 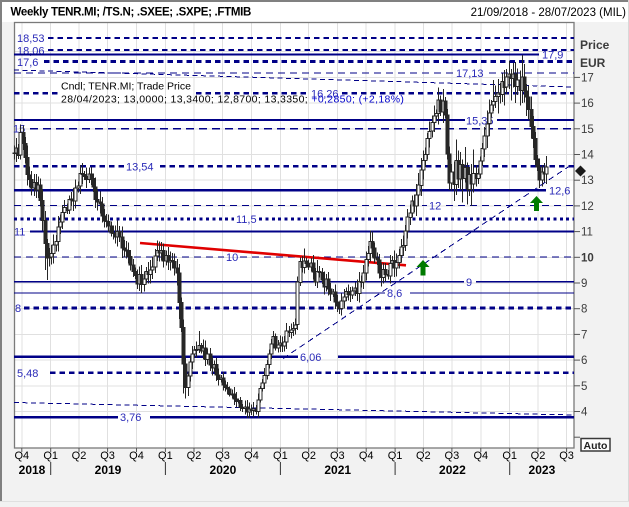 I want to click on svg-text: 13,54, so click(x=140, y=167).